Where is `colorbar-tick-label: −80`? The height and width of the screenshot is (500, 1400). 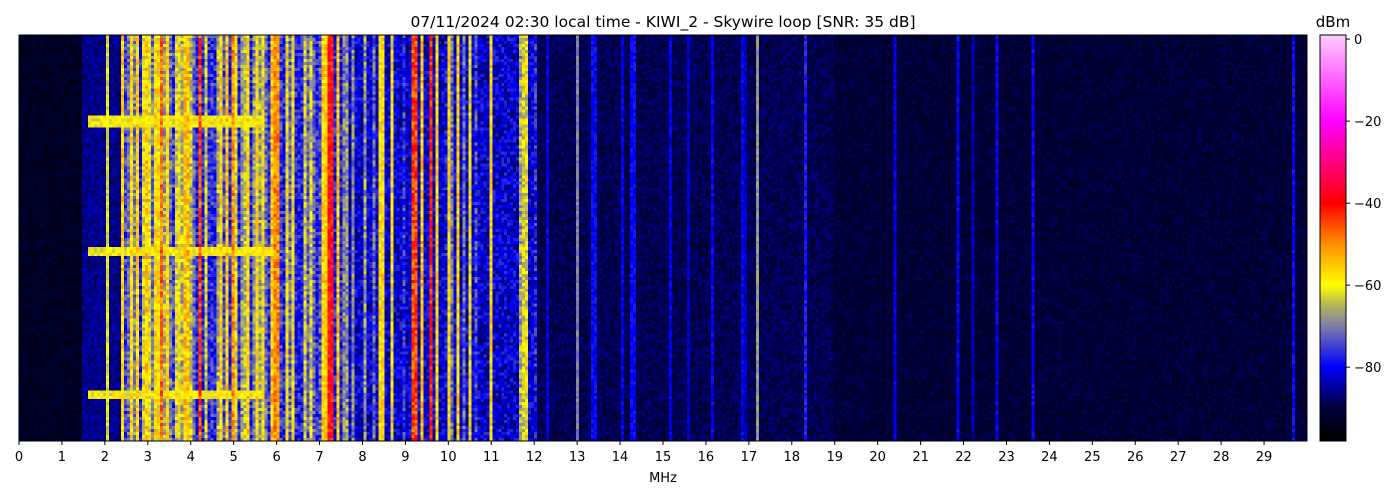 colorbar-tick-label: −80 is located at coordinates (1367, 368).